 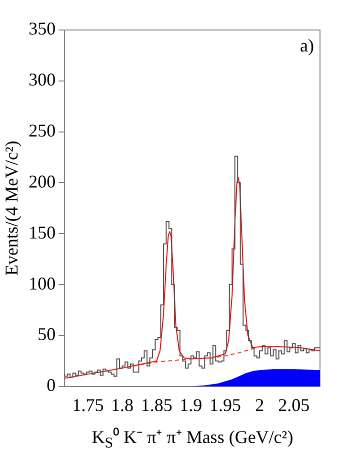 What do you see at coordinates (294, 404) in the screenshot?
I see `x-tick-label: 2.05` at bounding box center [294, 404].